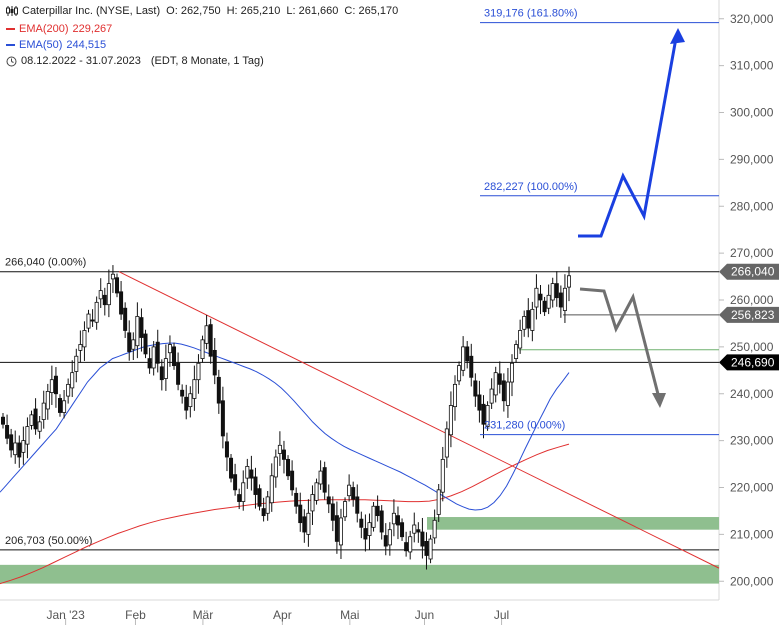  What do you see at coordinates (752, 300) in the screenshot?
I see `y-tick-label: 260,000` at bounding box center [752, 300].